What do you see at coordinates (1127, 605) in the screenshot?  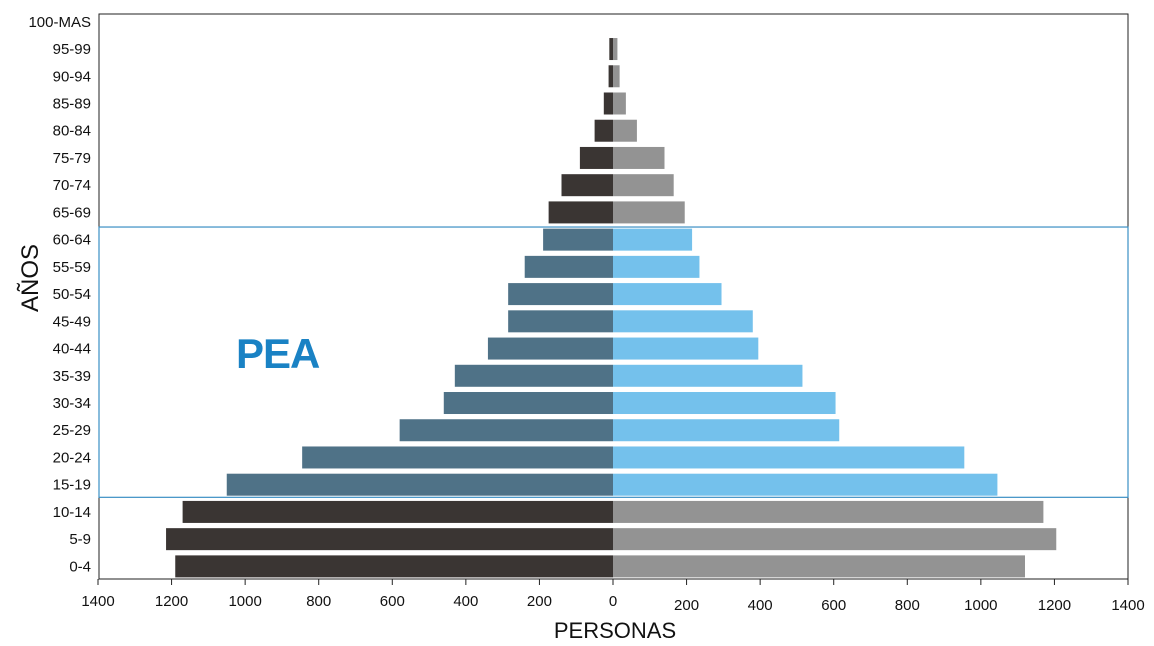 I see `x-tick-label-right-1400: 1400` at bounding box center [1127, 605].